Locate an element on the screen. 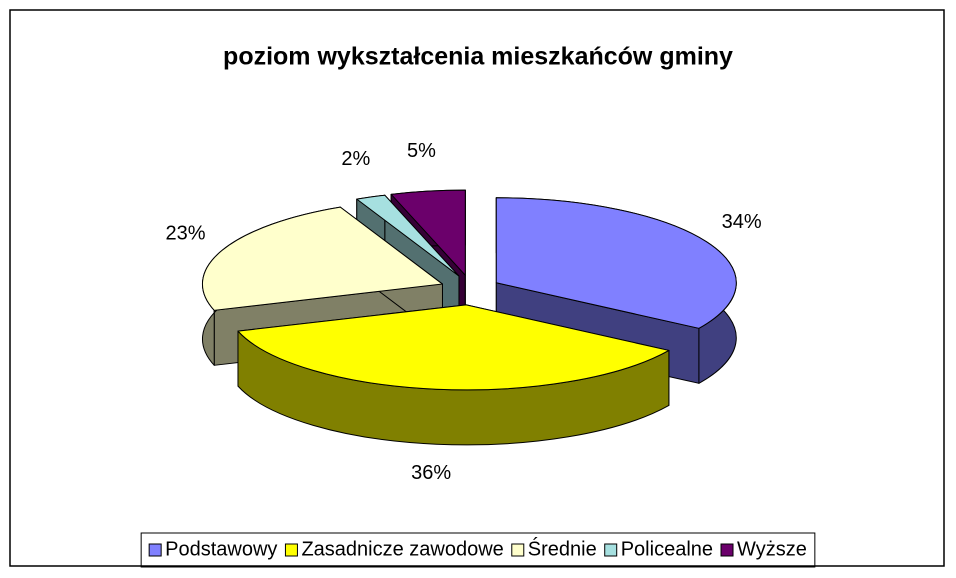  data-label: 36% is located at coordinates (431, 473).